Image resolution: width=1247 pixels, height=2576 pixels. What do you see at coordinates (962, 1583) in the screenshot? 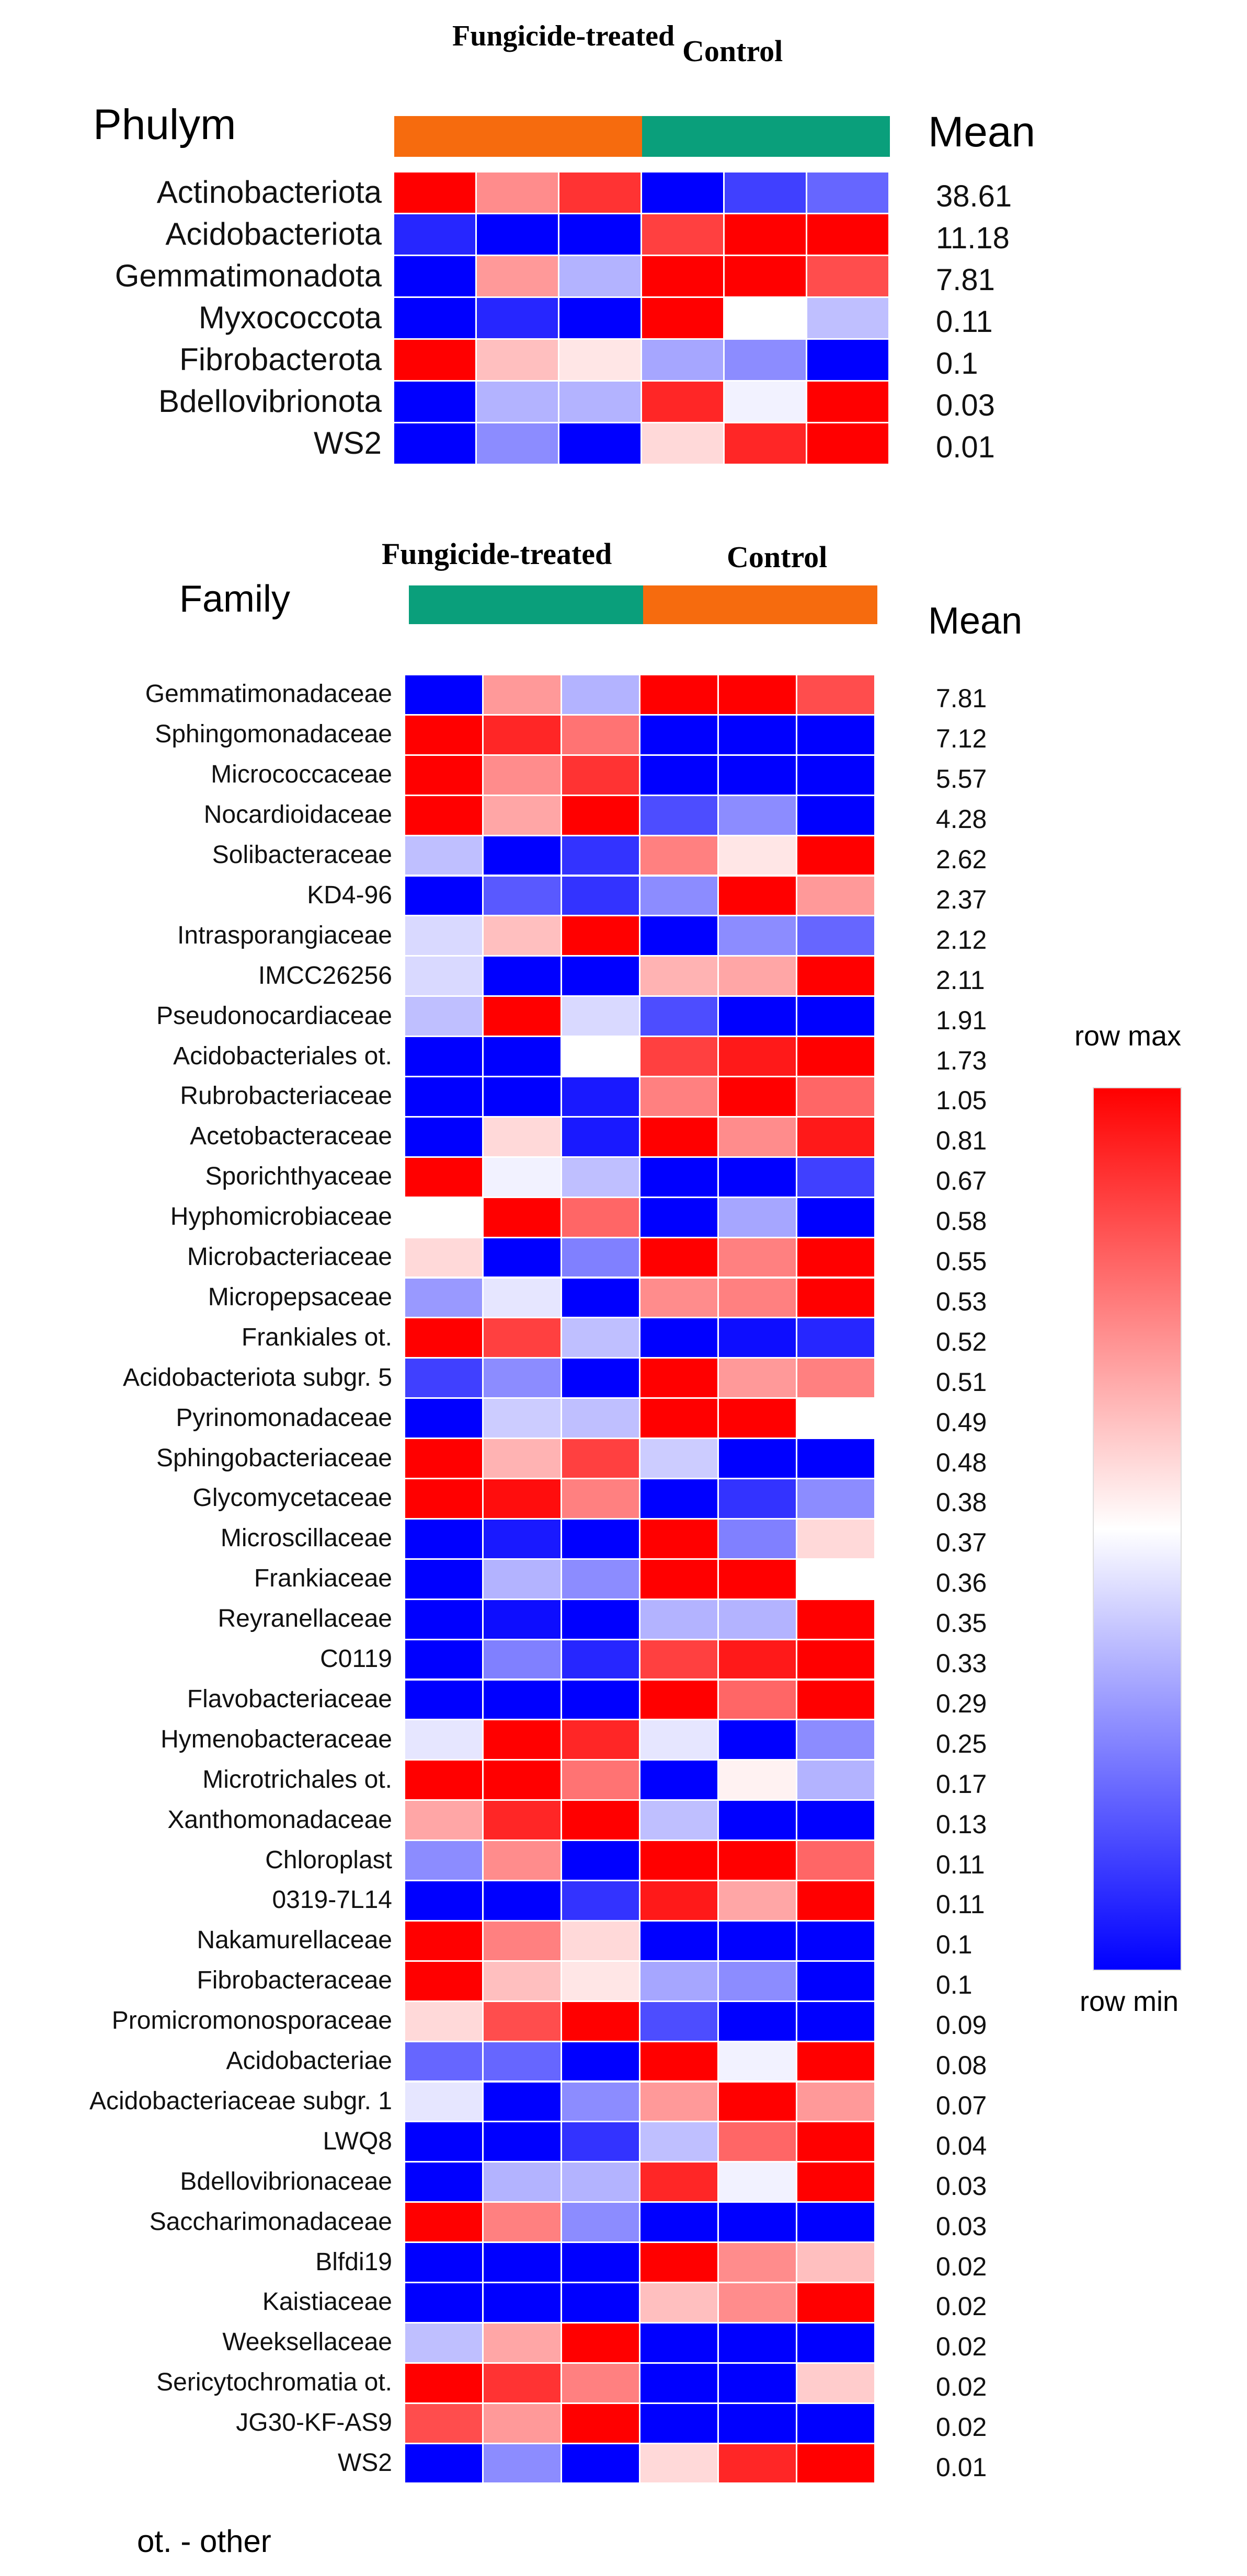
I see `mean-value-frankiaceae: 0.36` at bounding box center [962, 1583].